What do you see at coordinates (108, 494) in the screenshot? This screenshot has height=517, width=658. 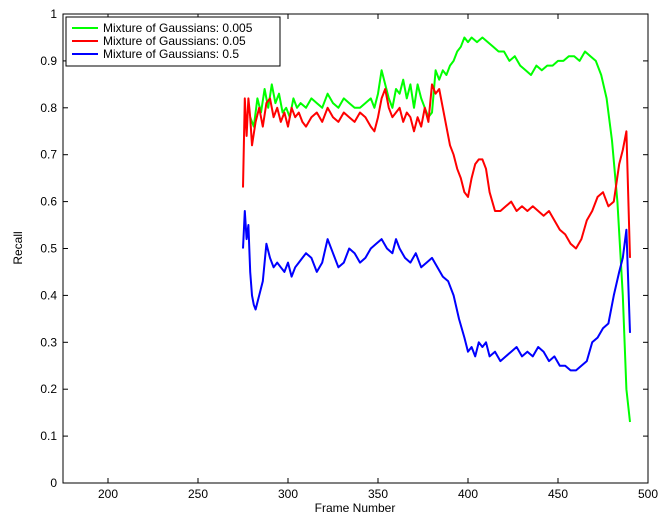 I see `x-tick-label: 200` at bounding box center [108, 494].